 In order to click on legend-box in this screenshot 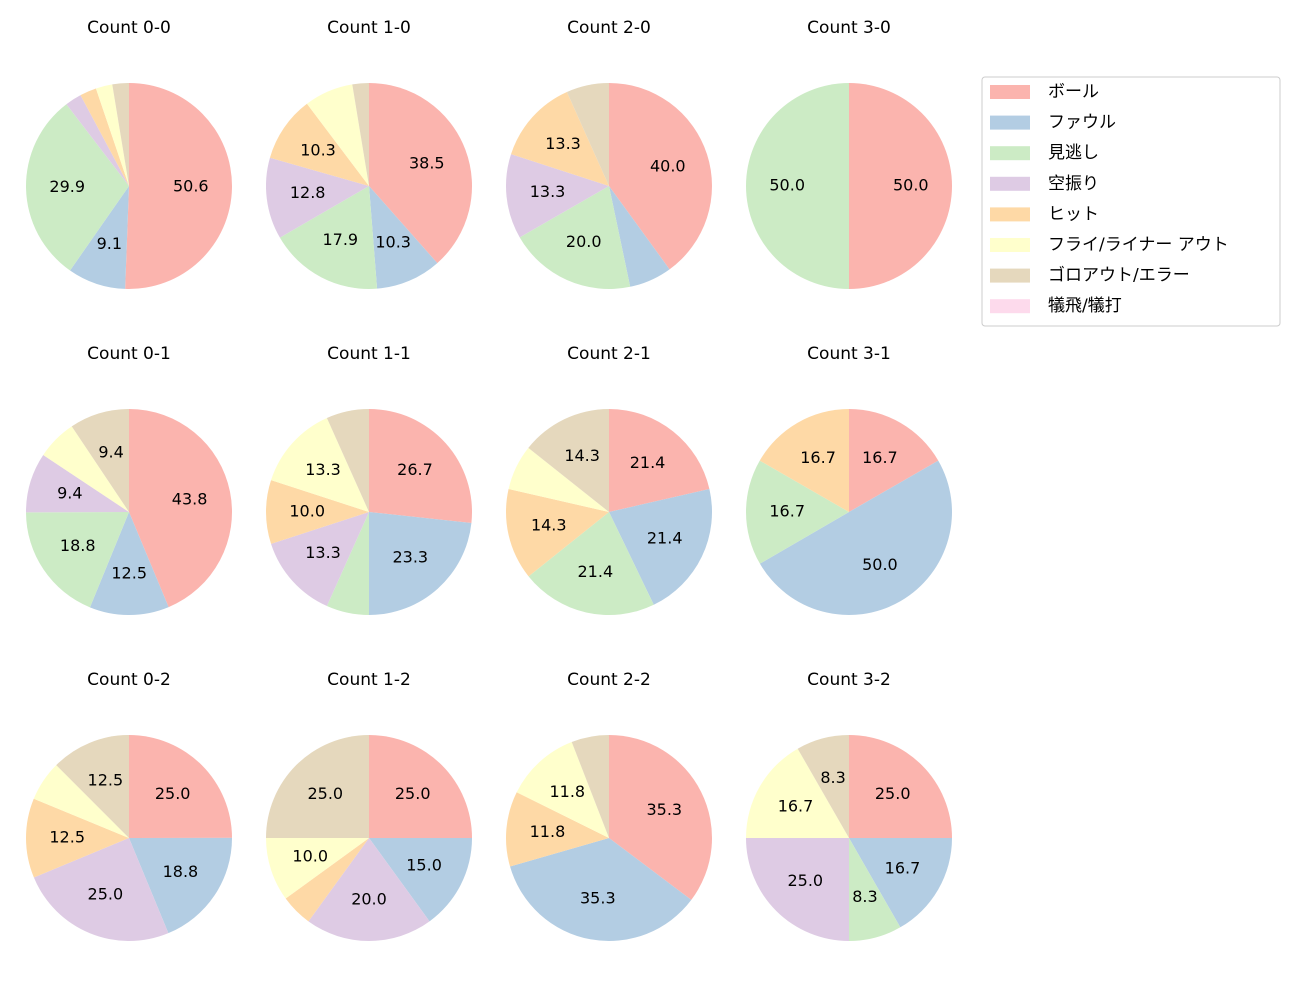, I will do `click(1131, 201)`.